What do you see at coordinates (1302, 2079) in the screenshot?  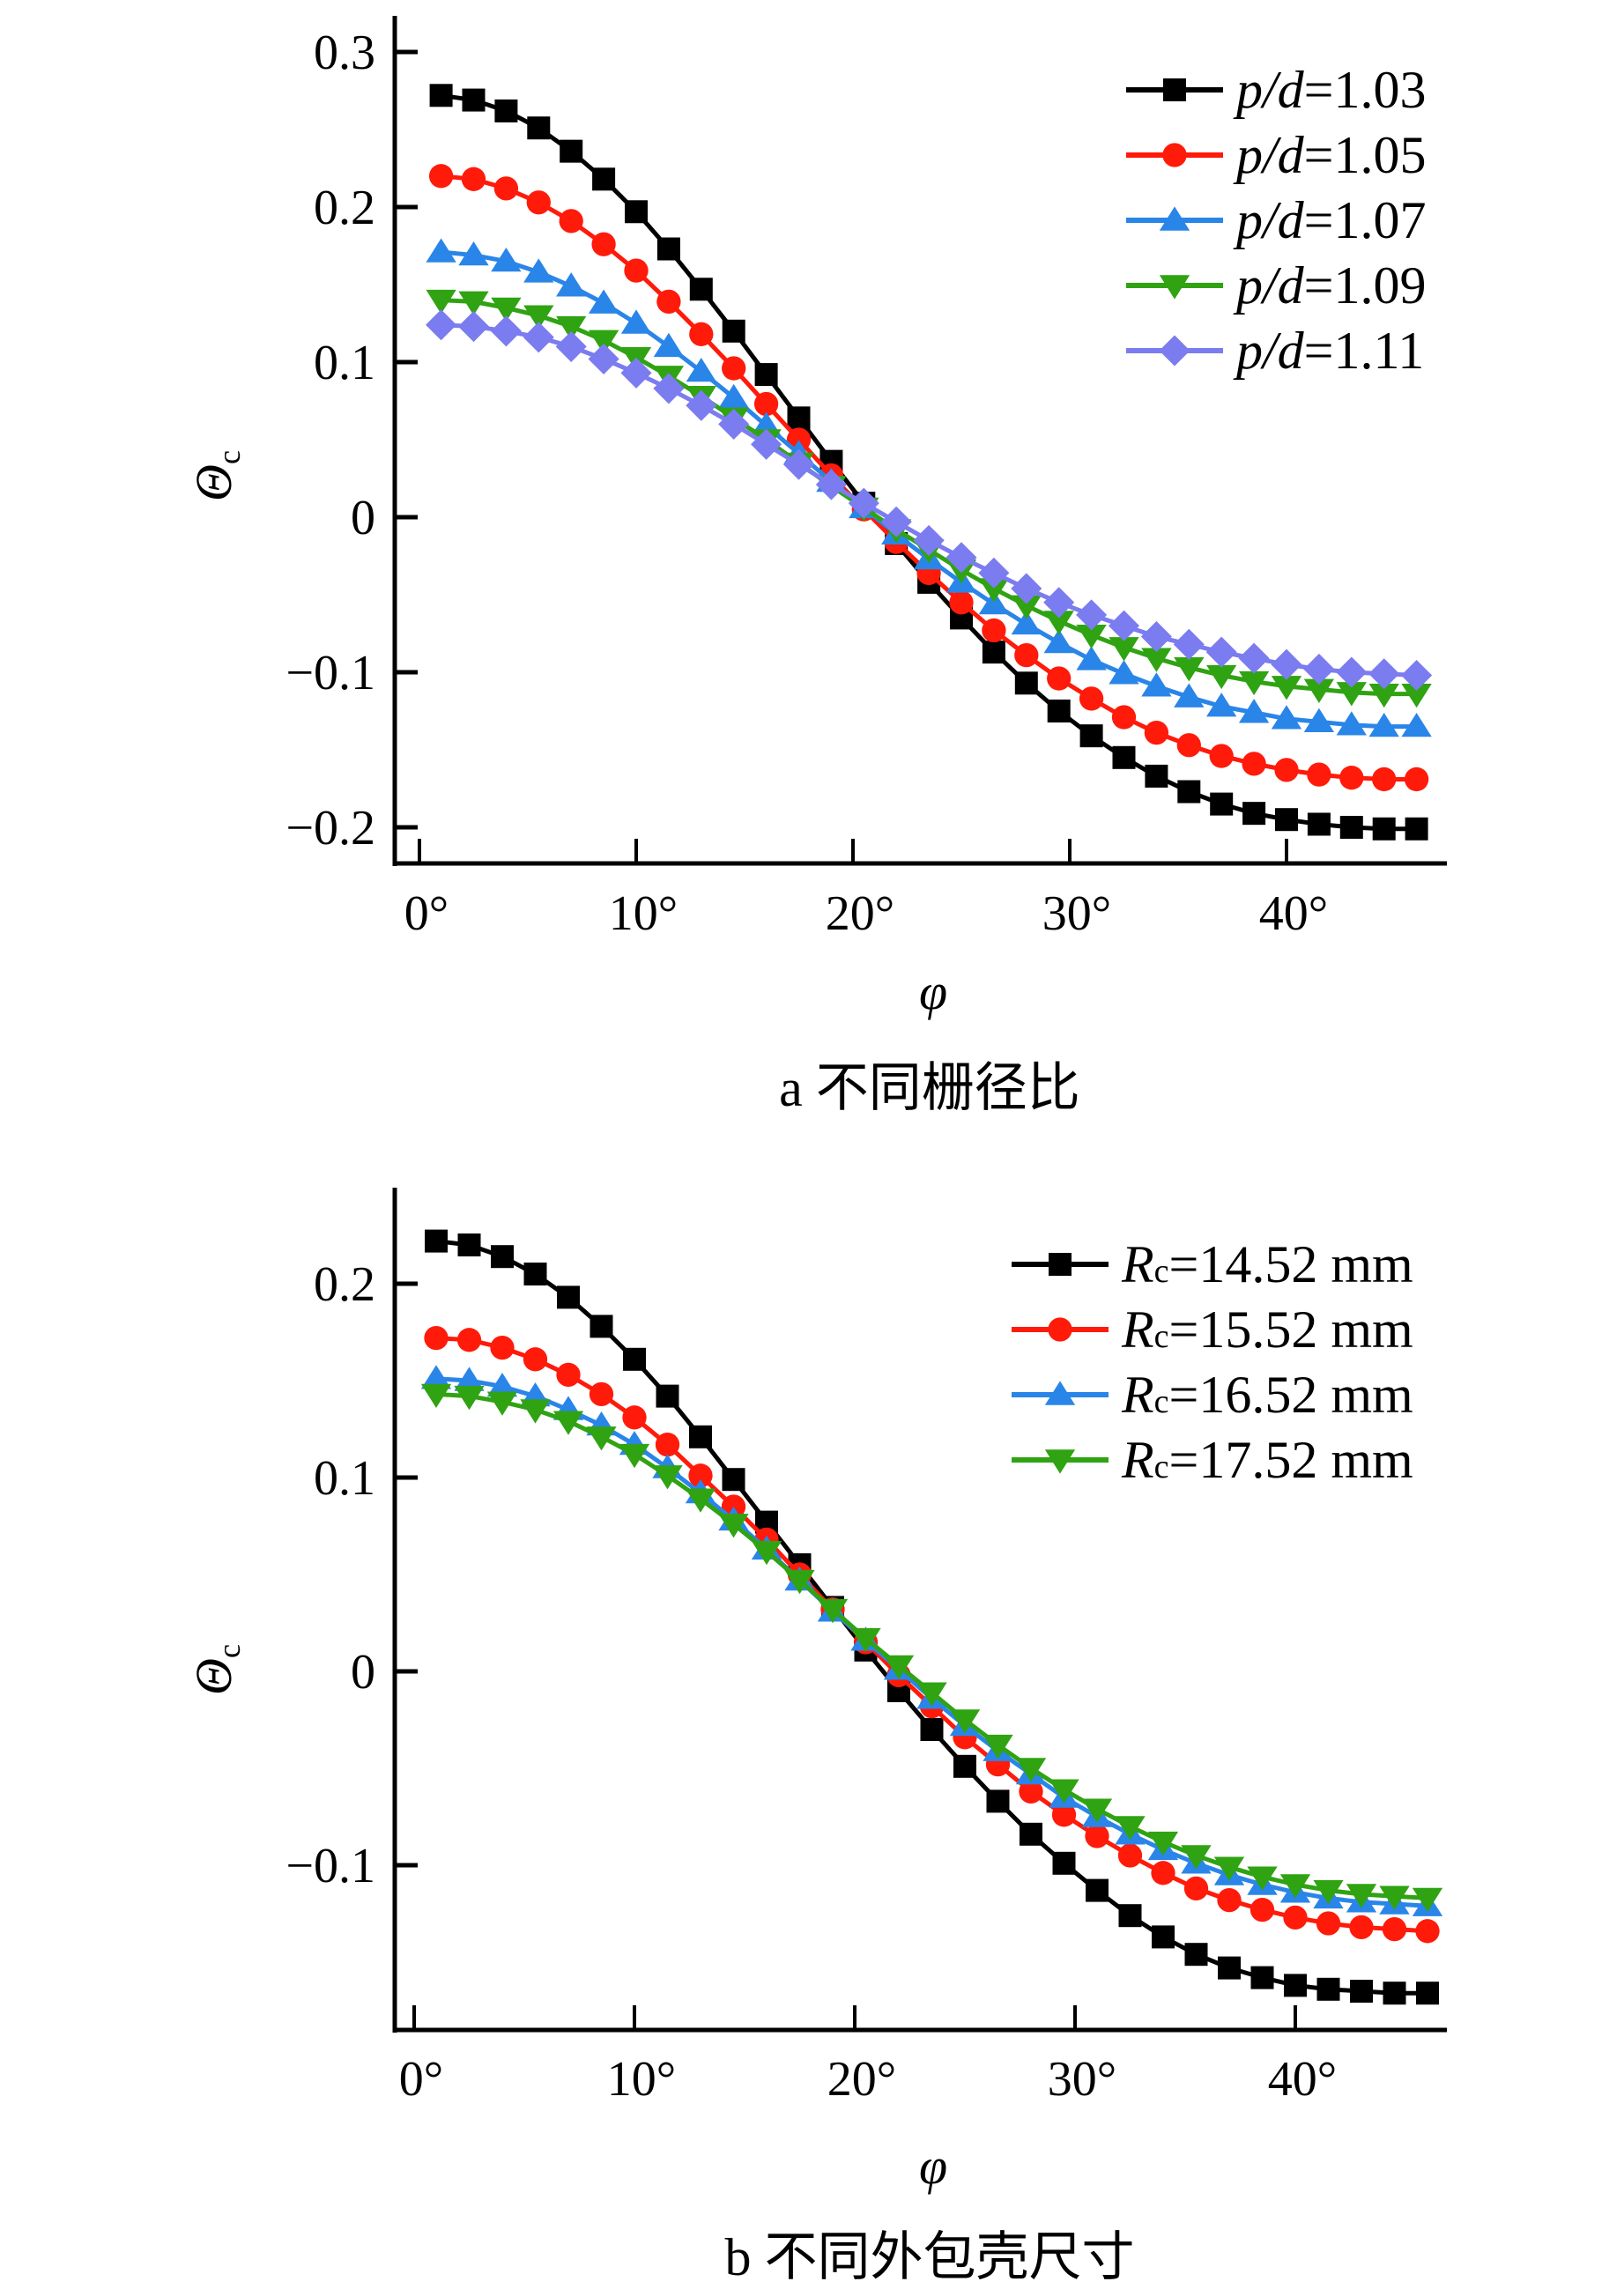 I see `x-tick-label: 40°` at bounding box center [1302, 2079].